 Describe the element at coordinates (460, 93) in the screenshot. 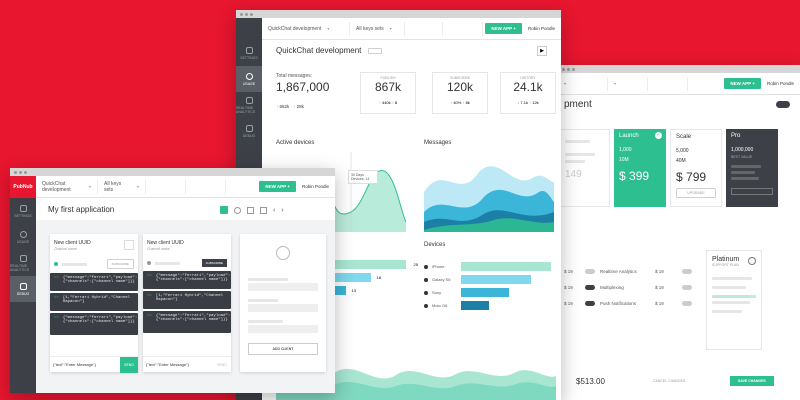

I see `stat-box-subscribe: SUBSCRIBE 120k ↑ 40% ↑ 8k` at that location.